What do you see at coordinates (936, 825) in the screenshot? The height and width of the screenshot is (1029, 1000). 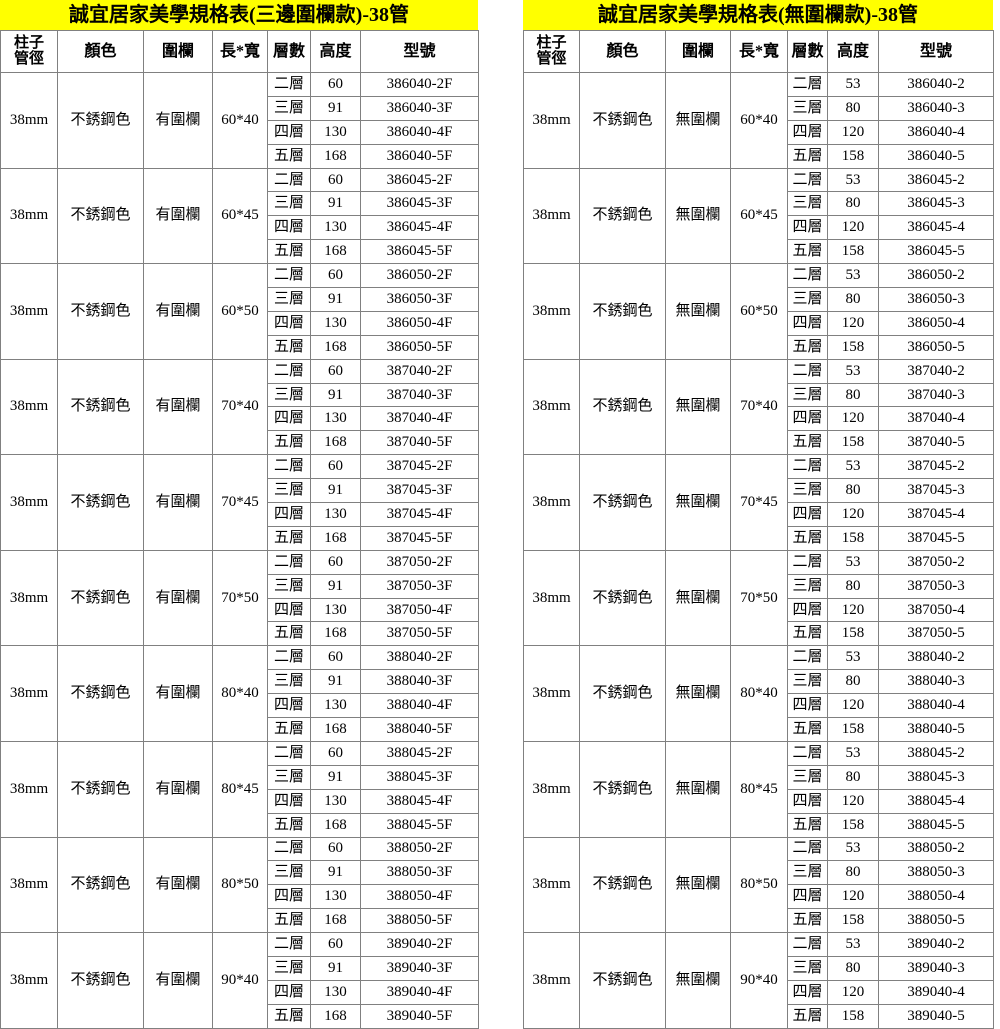 I see `cell-model: 388045-5` at bounding box center [936, 825].